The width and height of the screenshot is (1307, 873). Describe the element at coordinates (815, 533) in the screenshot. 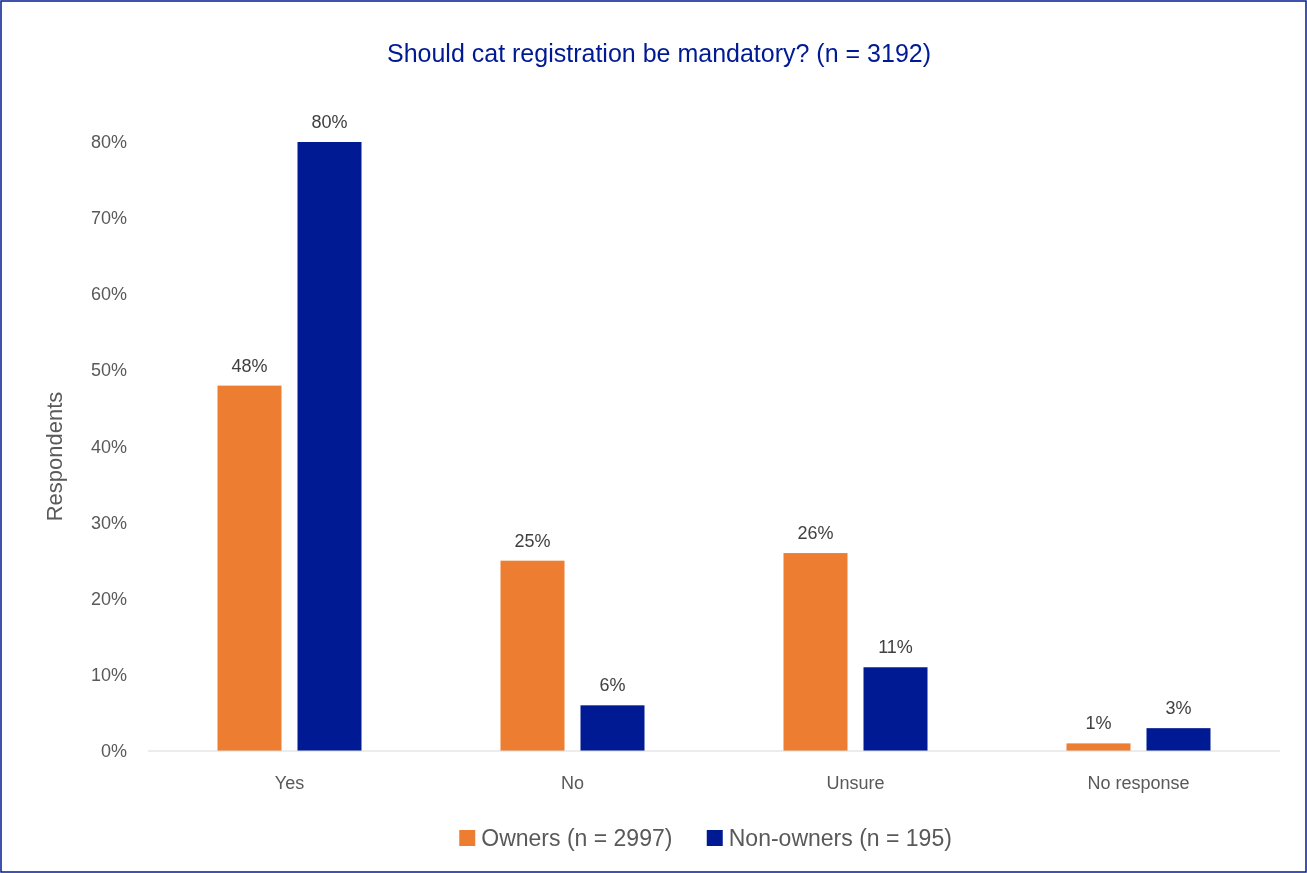

I see `data-label: 26%` at that location.